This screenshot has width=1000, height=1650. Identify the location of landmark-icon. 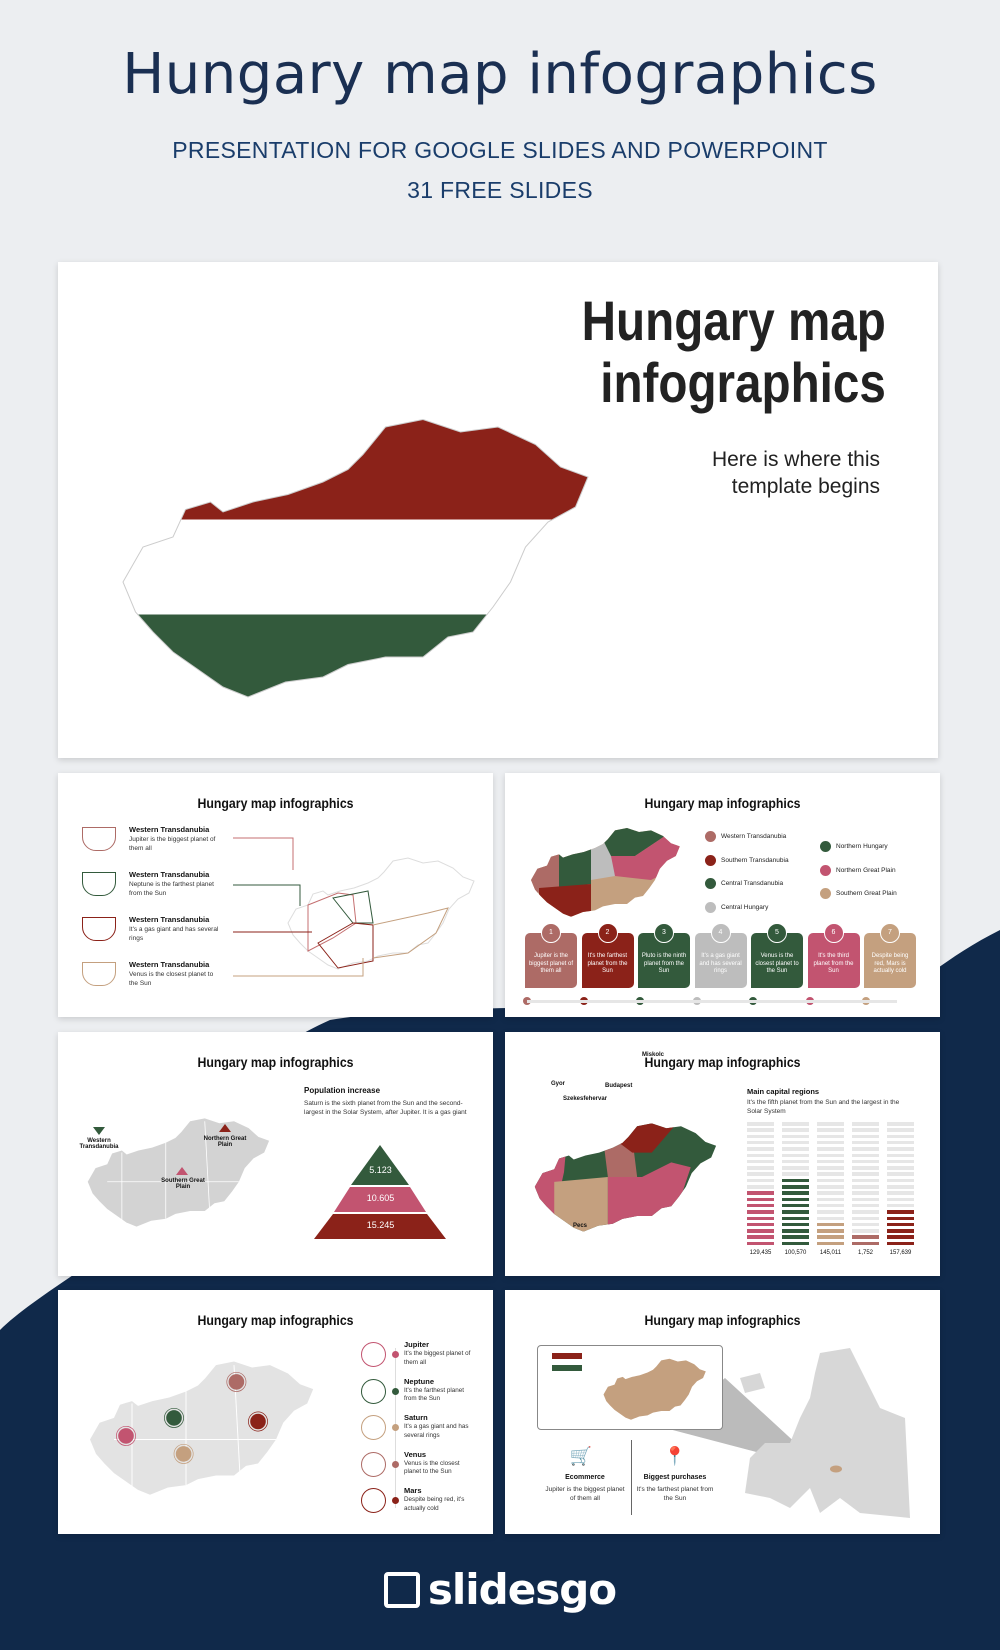
(373, 1391).